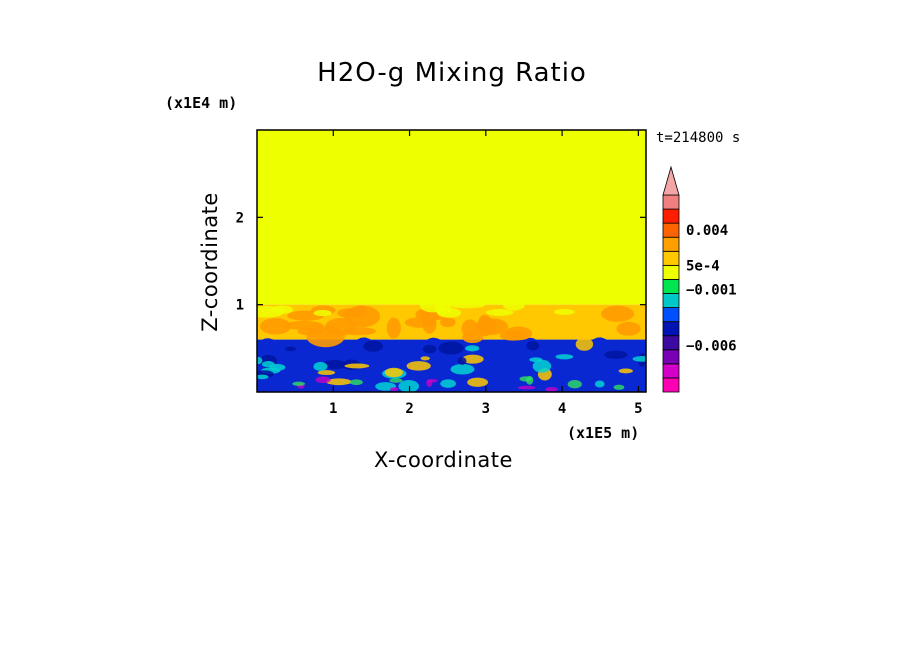 Image resolution: width=904 pixels, height=654 pixels. What do you see at coordinates (707, 231) in the screenshot?
I see `colorbar-label: 0.004` at bounding box center [707, 231].